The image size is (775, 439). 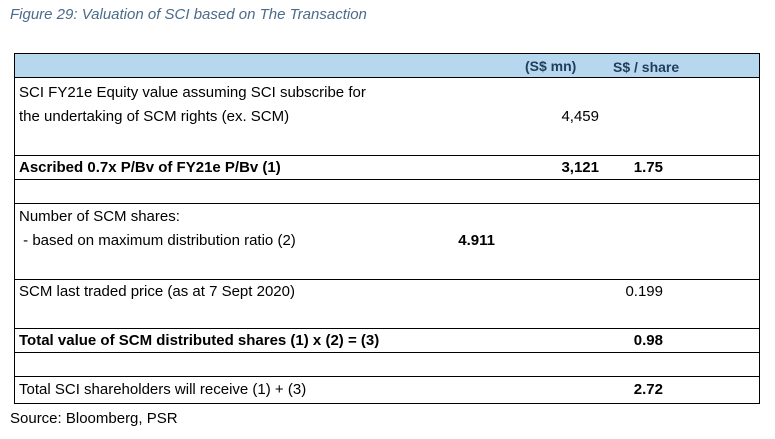 I want to click on ascribed-value-per-share: 1.75, so click(x=648, y=167).